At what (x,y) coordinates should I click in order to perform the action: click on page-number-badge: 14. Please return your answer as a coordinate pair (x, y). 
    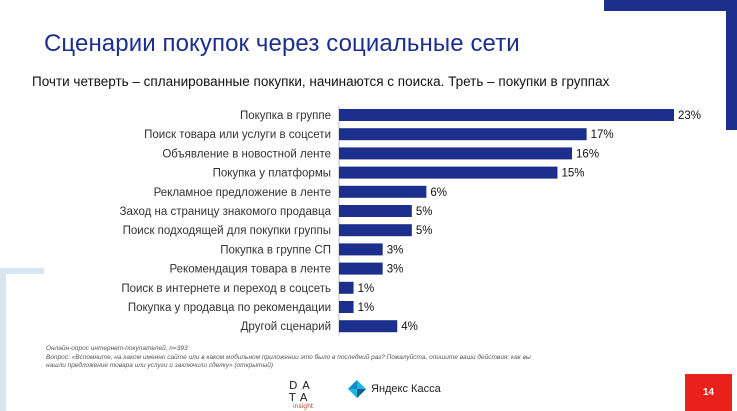
    Looking at the image, I should click on (708, 392).